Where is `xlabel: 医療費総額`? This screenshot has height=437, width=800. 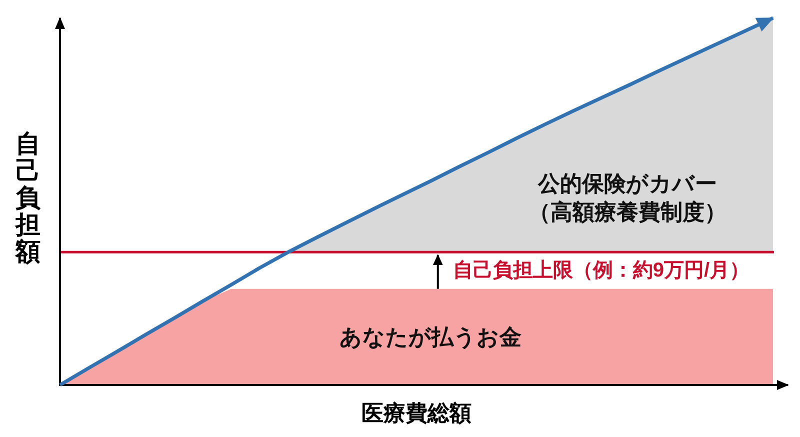 xlabel: 医療費総額 is located at coordinates (417, 413).